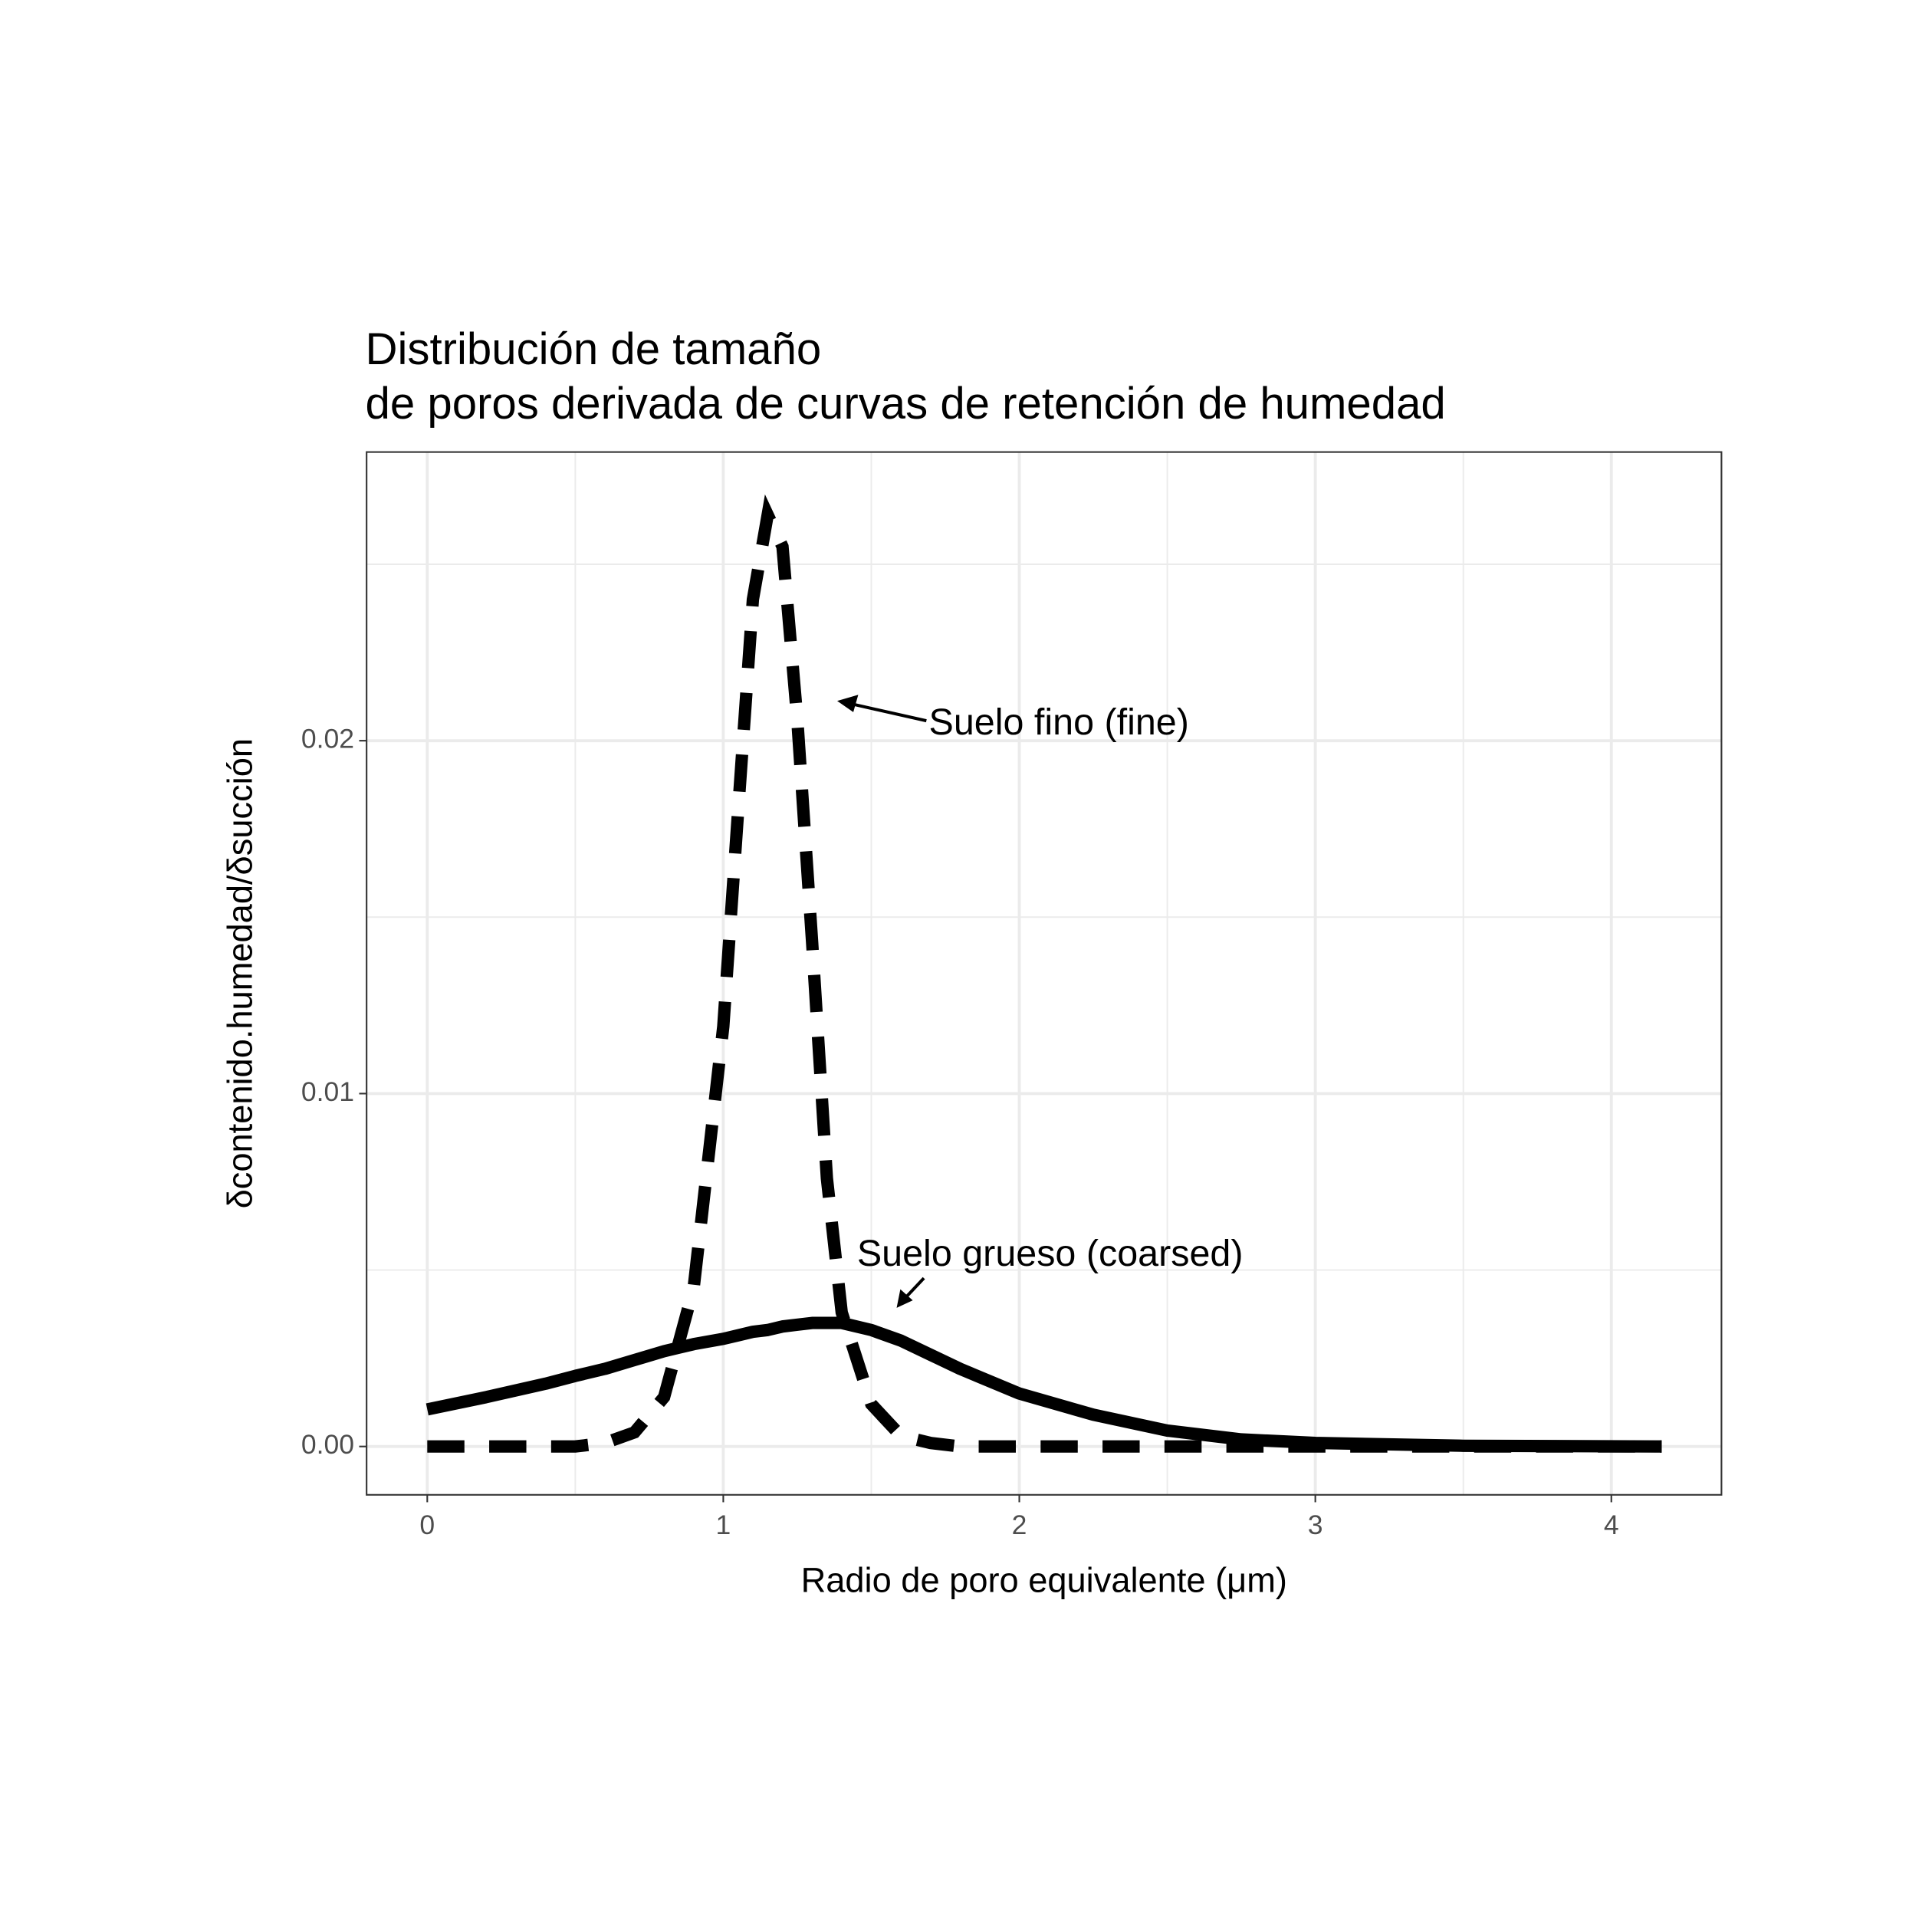 This screenshot has height=1932, width=1932. What do you see at coordinates (1612, 1525) in the screenshot?
I see `x-tick-label: 4` at bounding box center [1612, 1525].